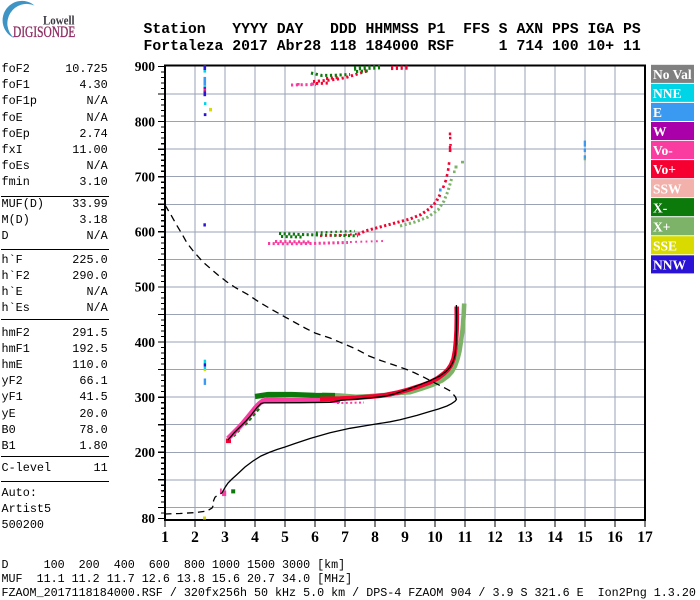  Describe the element at coordinates (59, 20) in the screenshot. I see `svg-text: Lowell` at that location.